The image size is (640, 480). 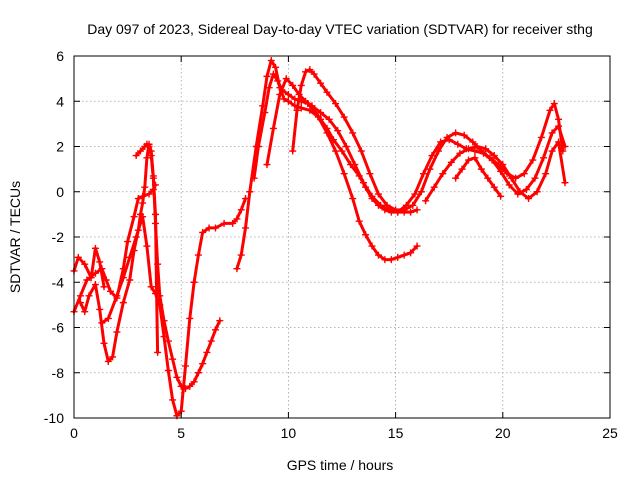 I want to click on y-tick-label: -8, so click(x=58, y=373).